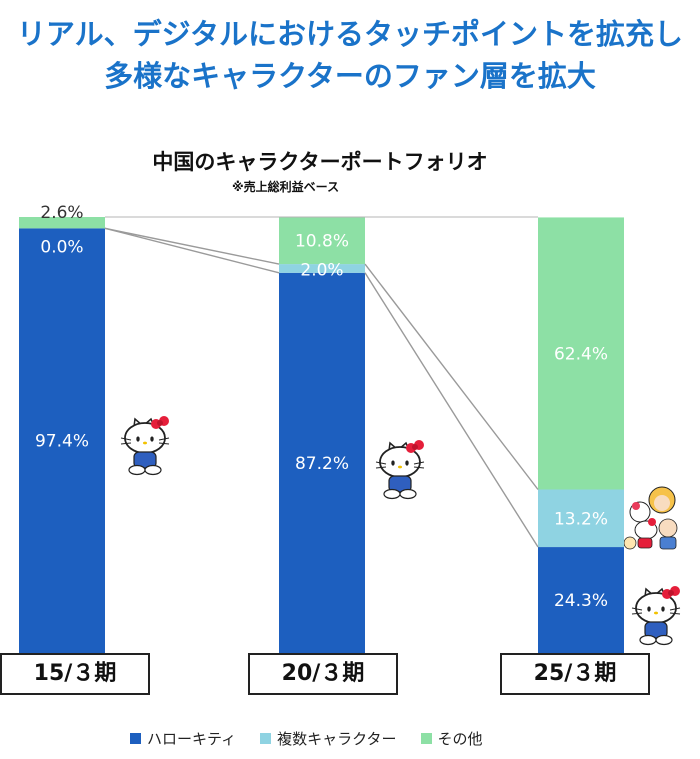  I want to click on legend-item-hello-kitty: ハローキティ, so click(183, 738).